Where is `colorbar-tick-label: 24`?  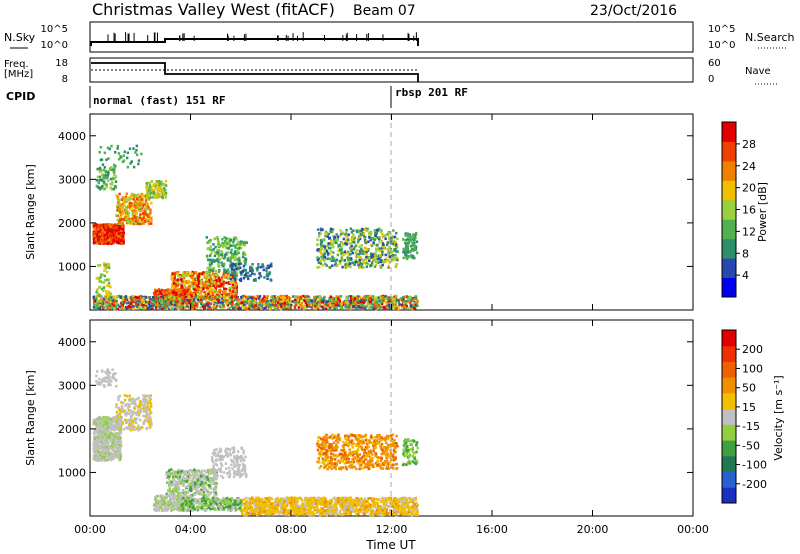
colorbar-tick-label: 24 is located at coordinates (749, 166).